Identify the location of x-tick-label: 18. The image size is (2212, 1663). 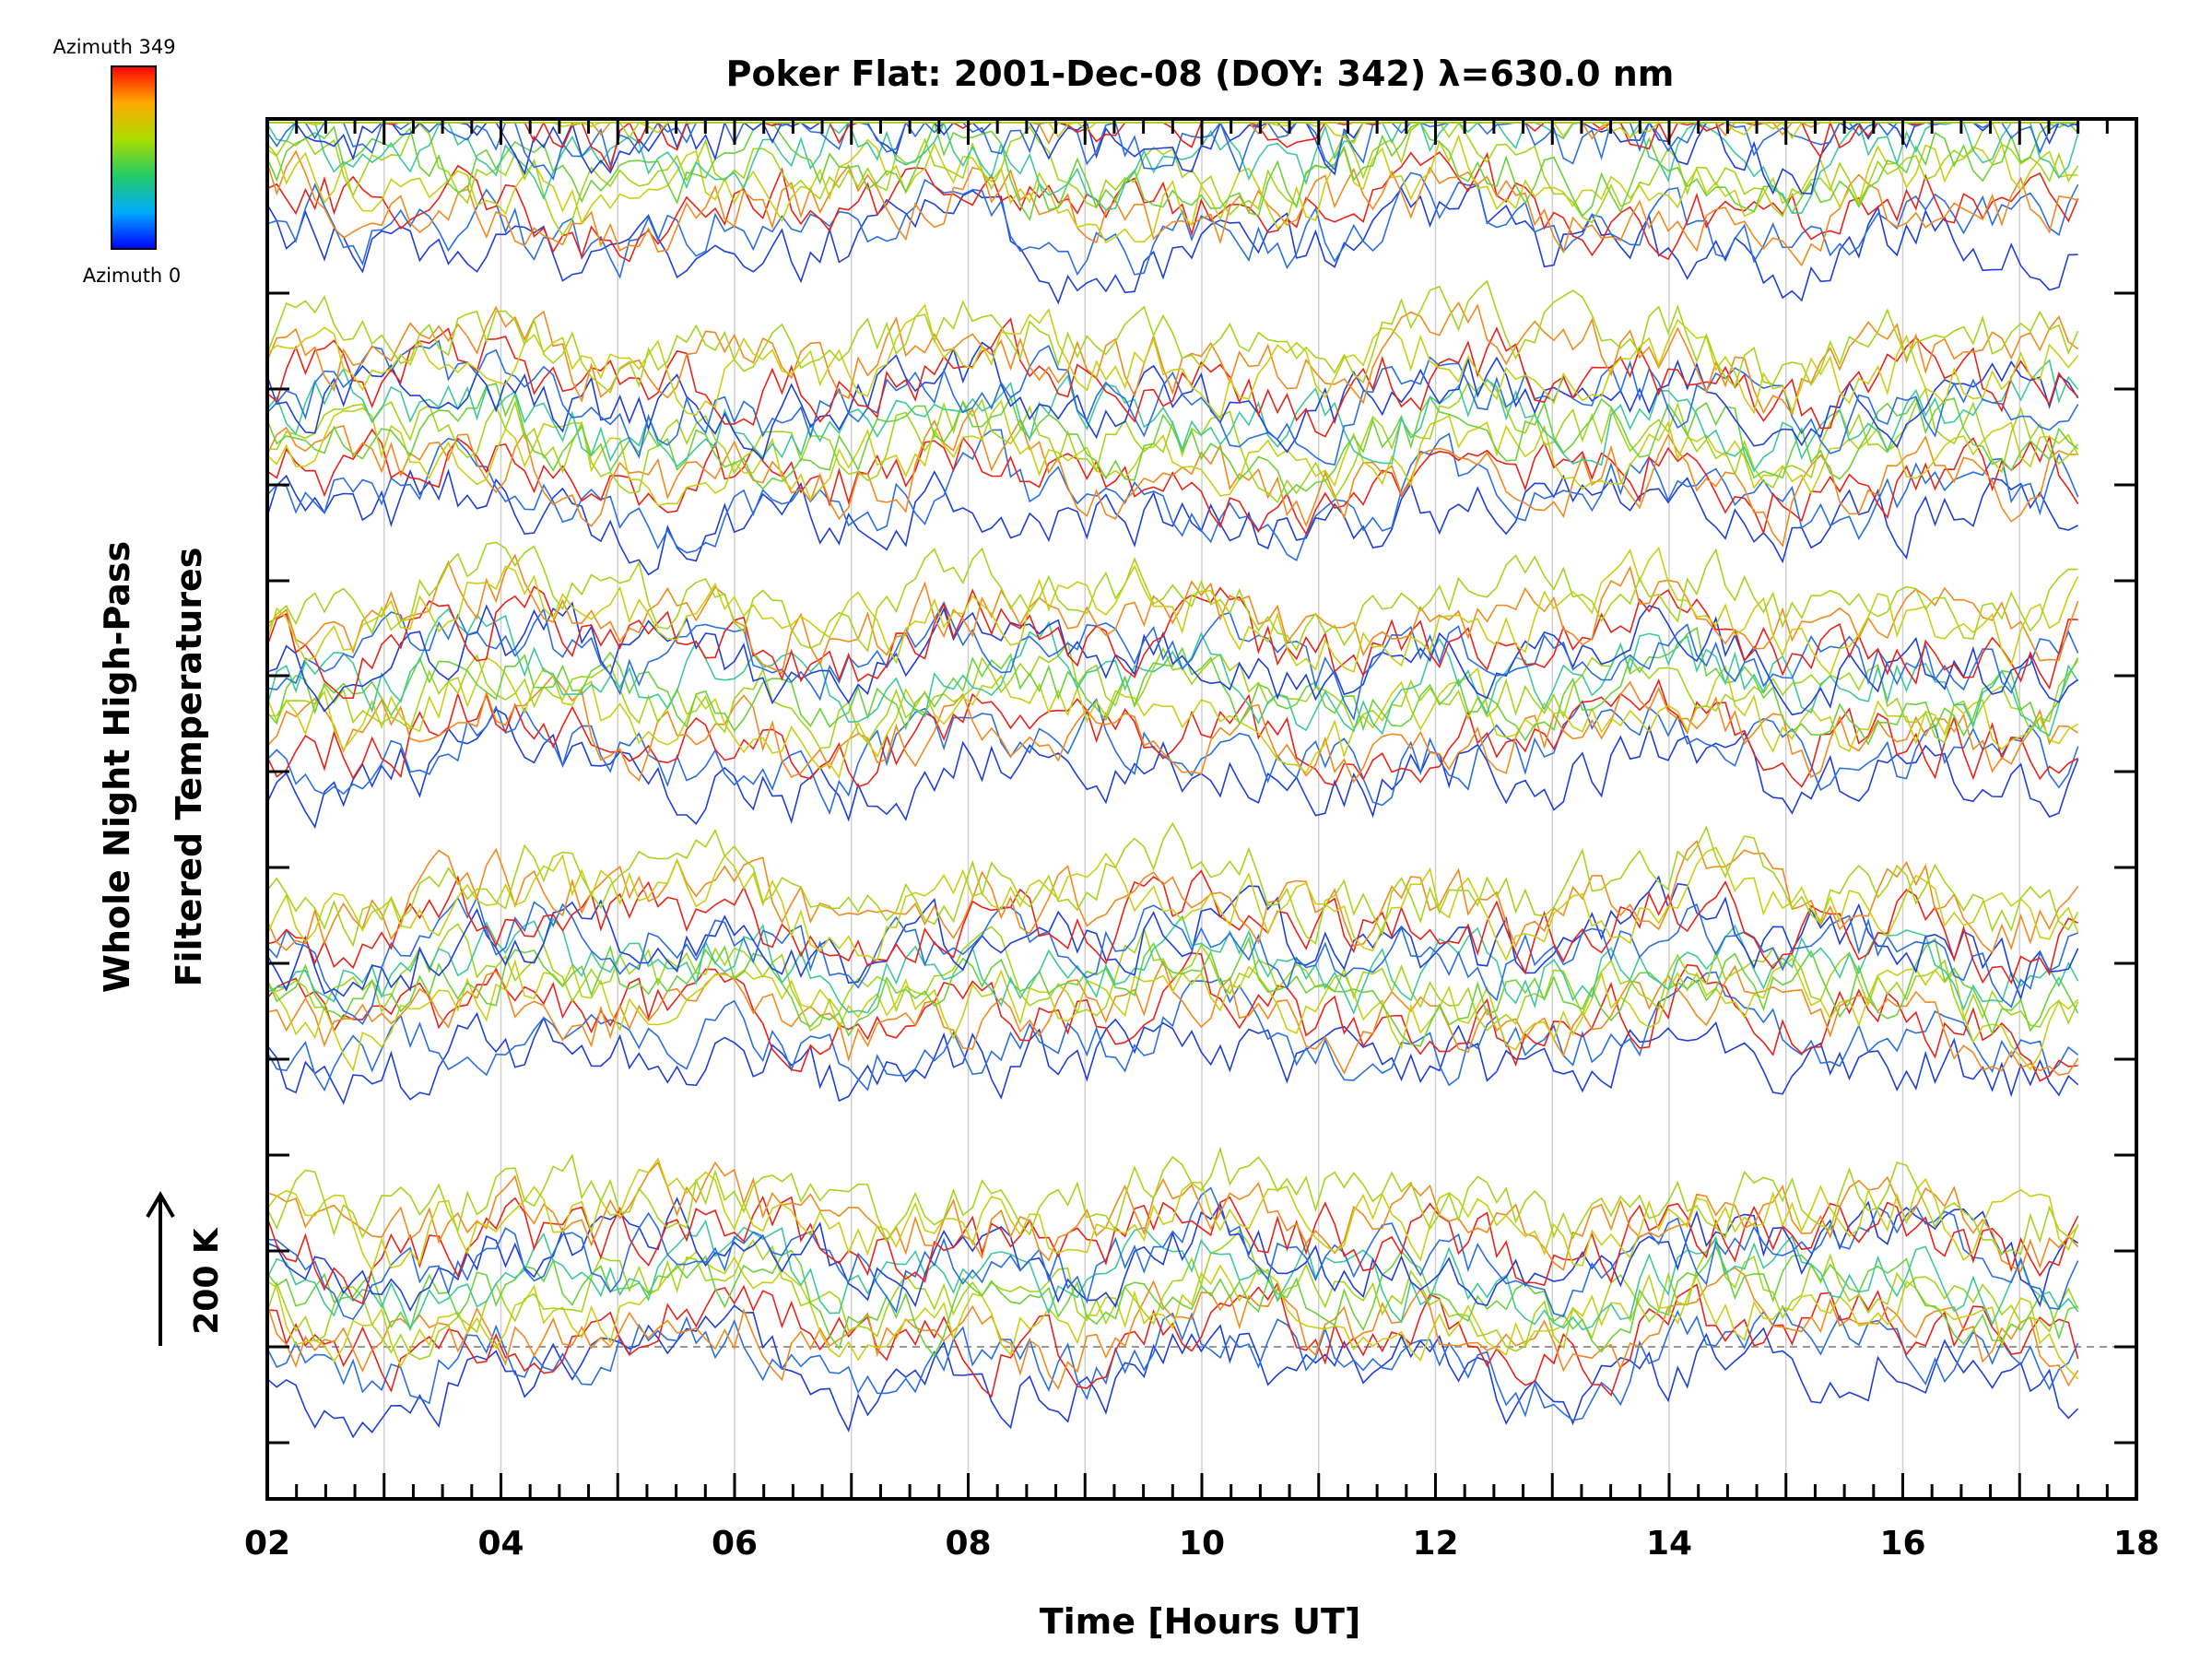
(2136, 1544).